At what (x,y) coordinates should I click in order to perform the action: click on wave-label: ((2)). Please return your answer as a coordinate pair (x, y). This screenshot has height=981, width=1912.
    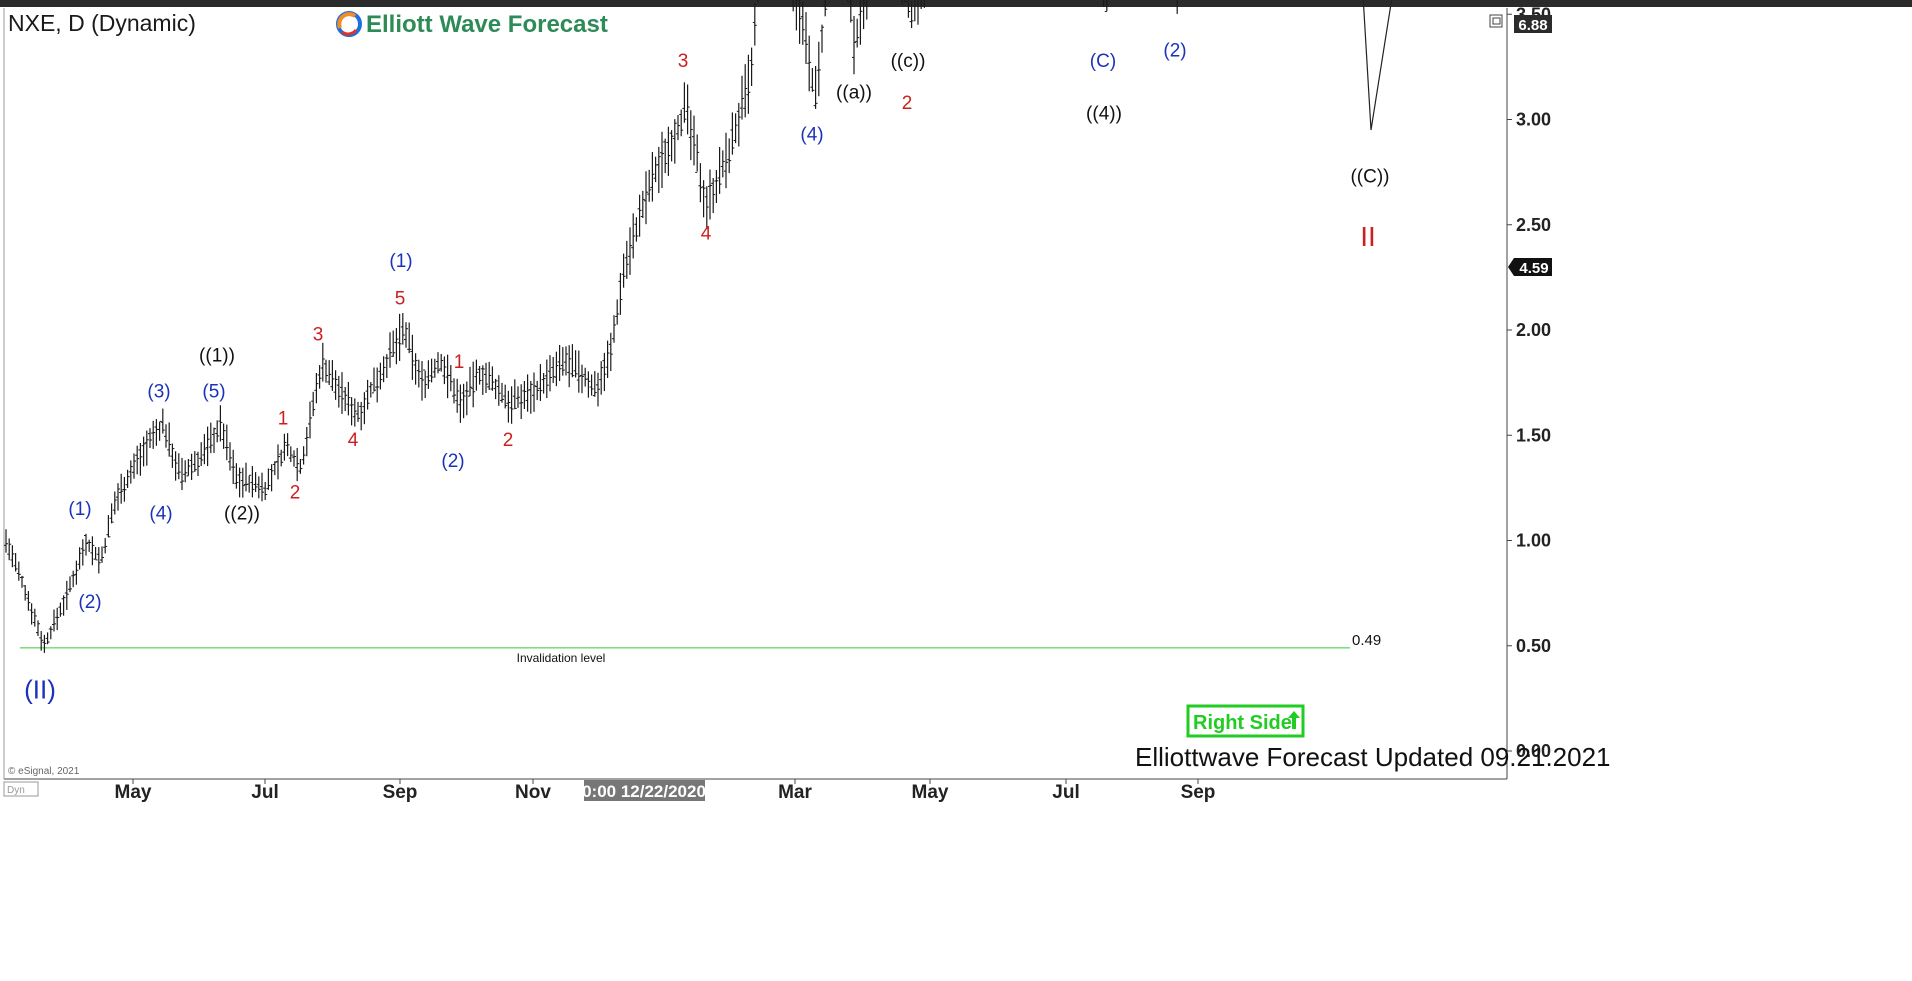
    Looking at the image, I should click on (242, 513).